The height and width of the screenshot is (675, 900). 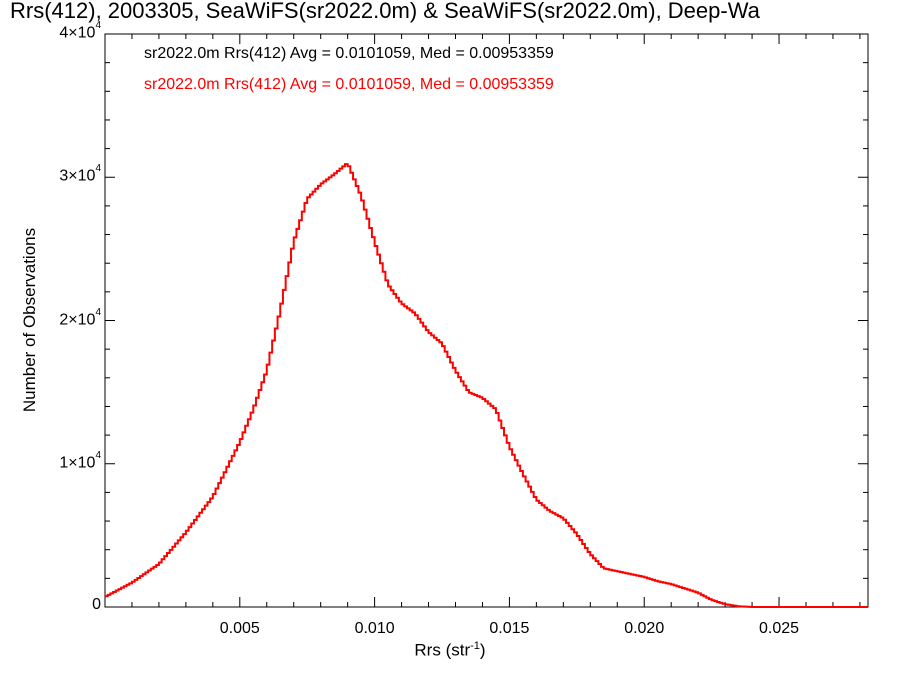 What do you see at coordinates (80, 317) in the screenshot?
I see `y-tick-label: 2×10⁴` at bounding box center [80, 317].